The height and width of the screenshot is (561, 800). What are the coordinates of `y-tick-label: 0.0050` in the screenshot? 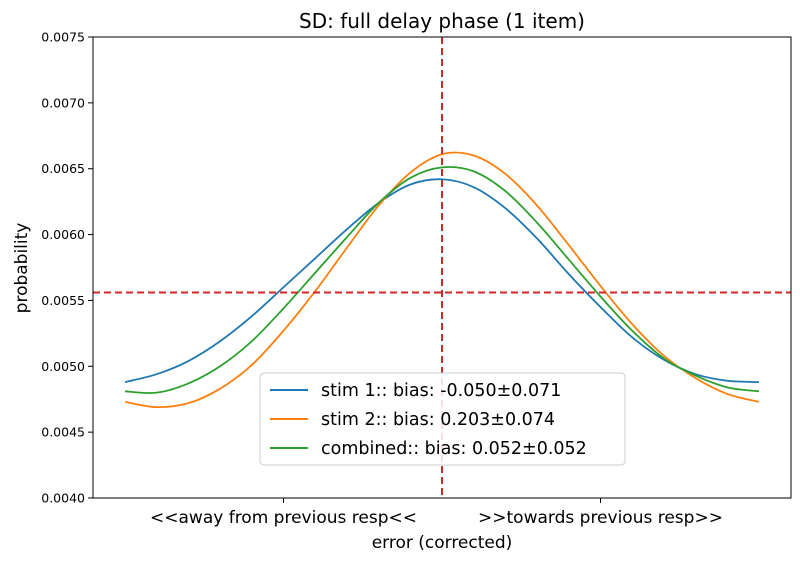 It's located at (63, 366).